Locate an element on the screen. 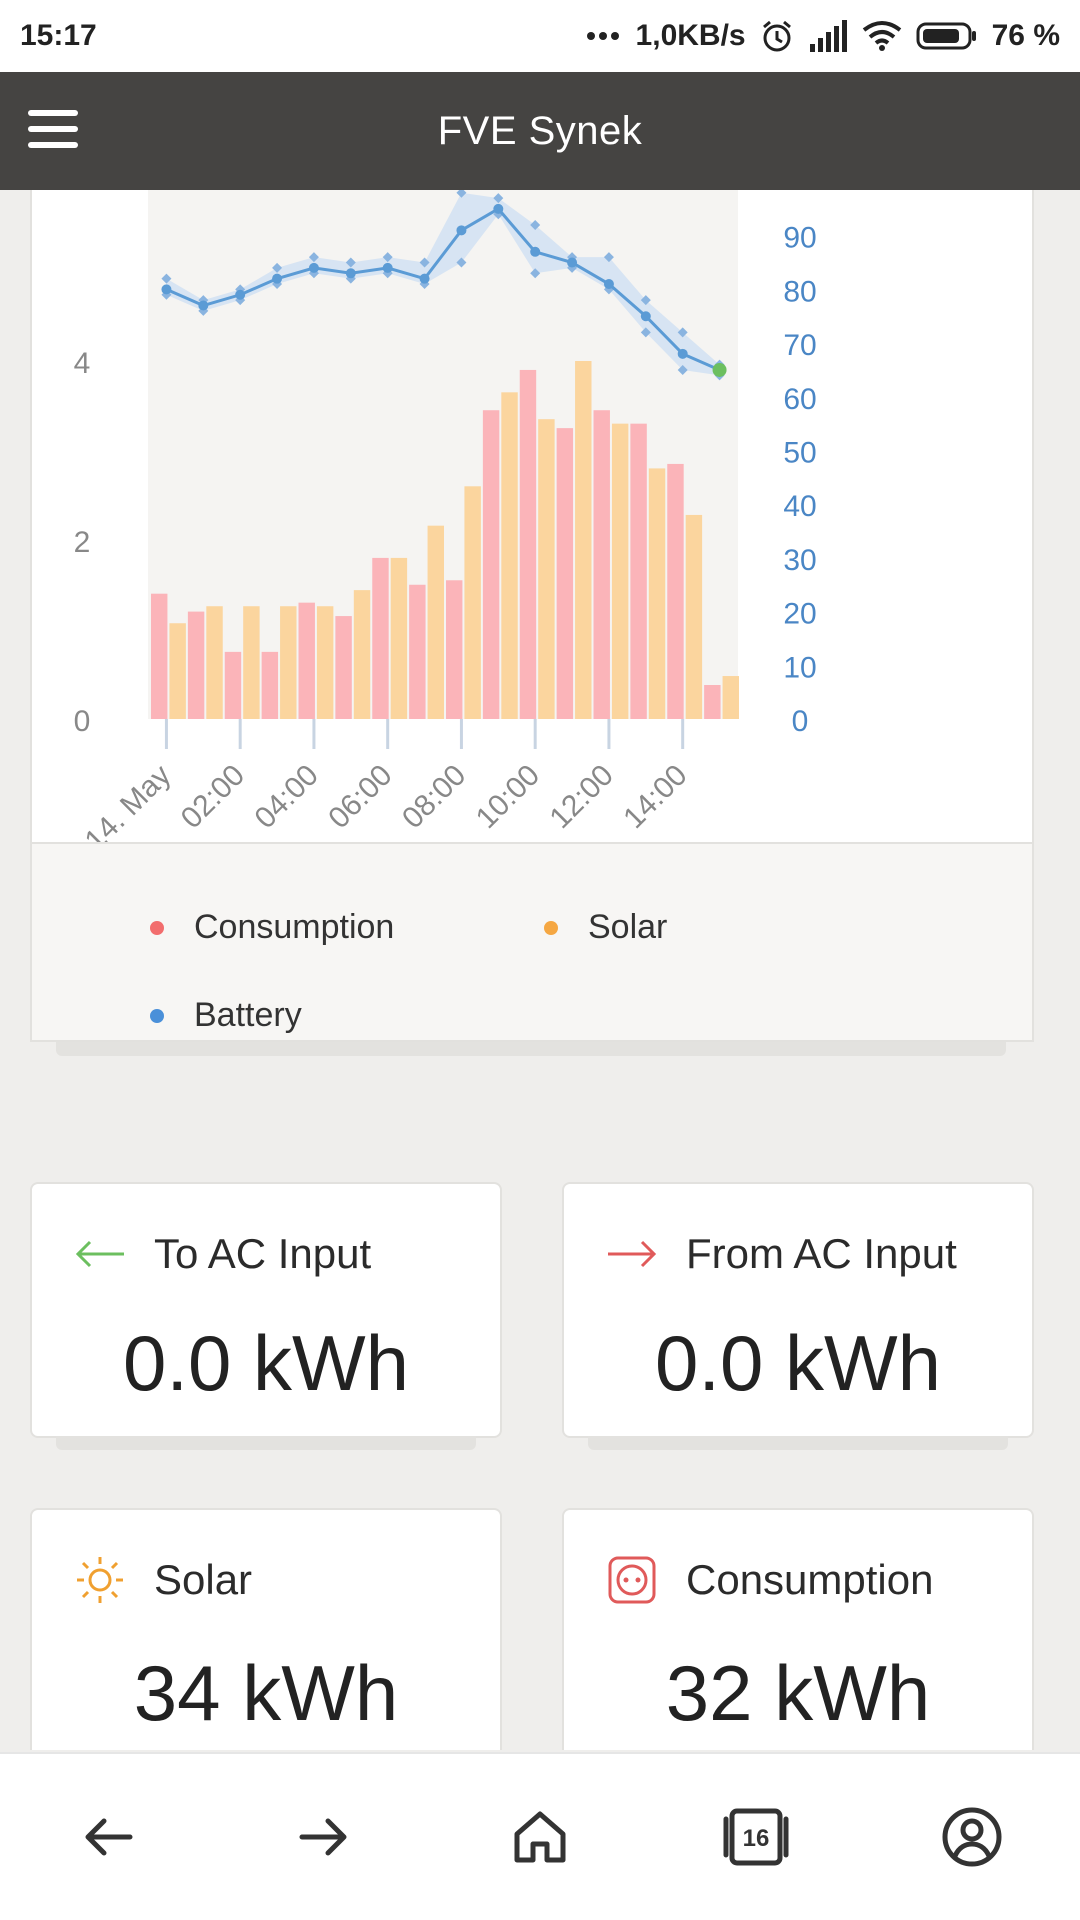  status-bar: 15:17 1,0KB/s 76 % is located at coordinates (540, 36).